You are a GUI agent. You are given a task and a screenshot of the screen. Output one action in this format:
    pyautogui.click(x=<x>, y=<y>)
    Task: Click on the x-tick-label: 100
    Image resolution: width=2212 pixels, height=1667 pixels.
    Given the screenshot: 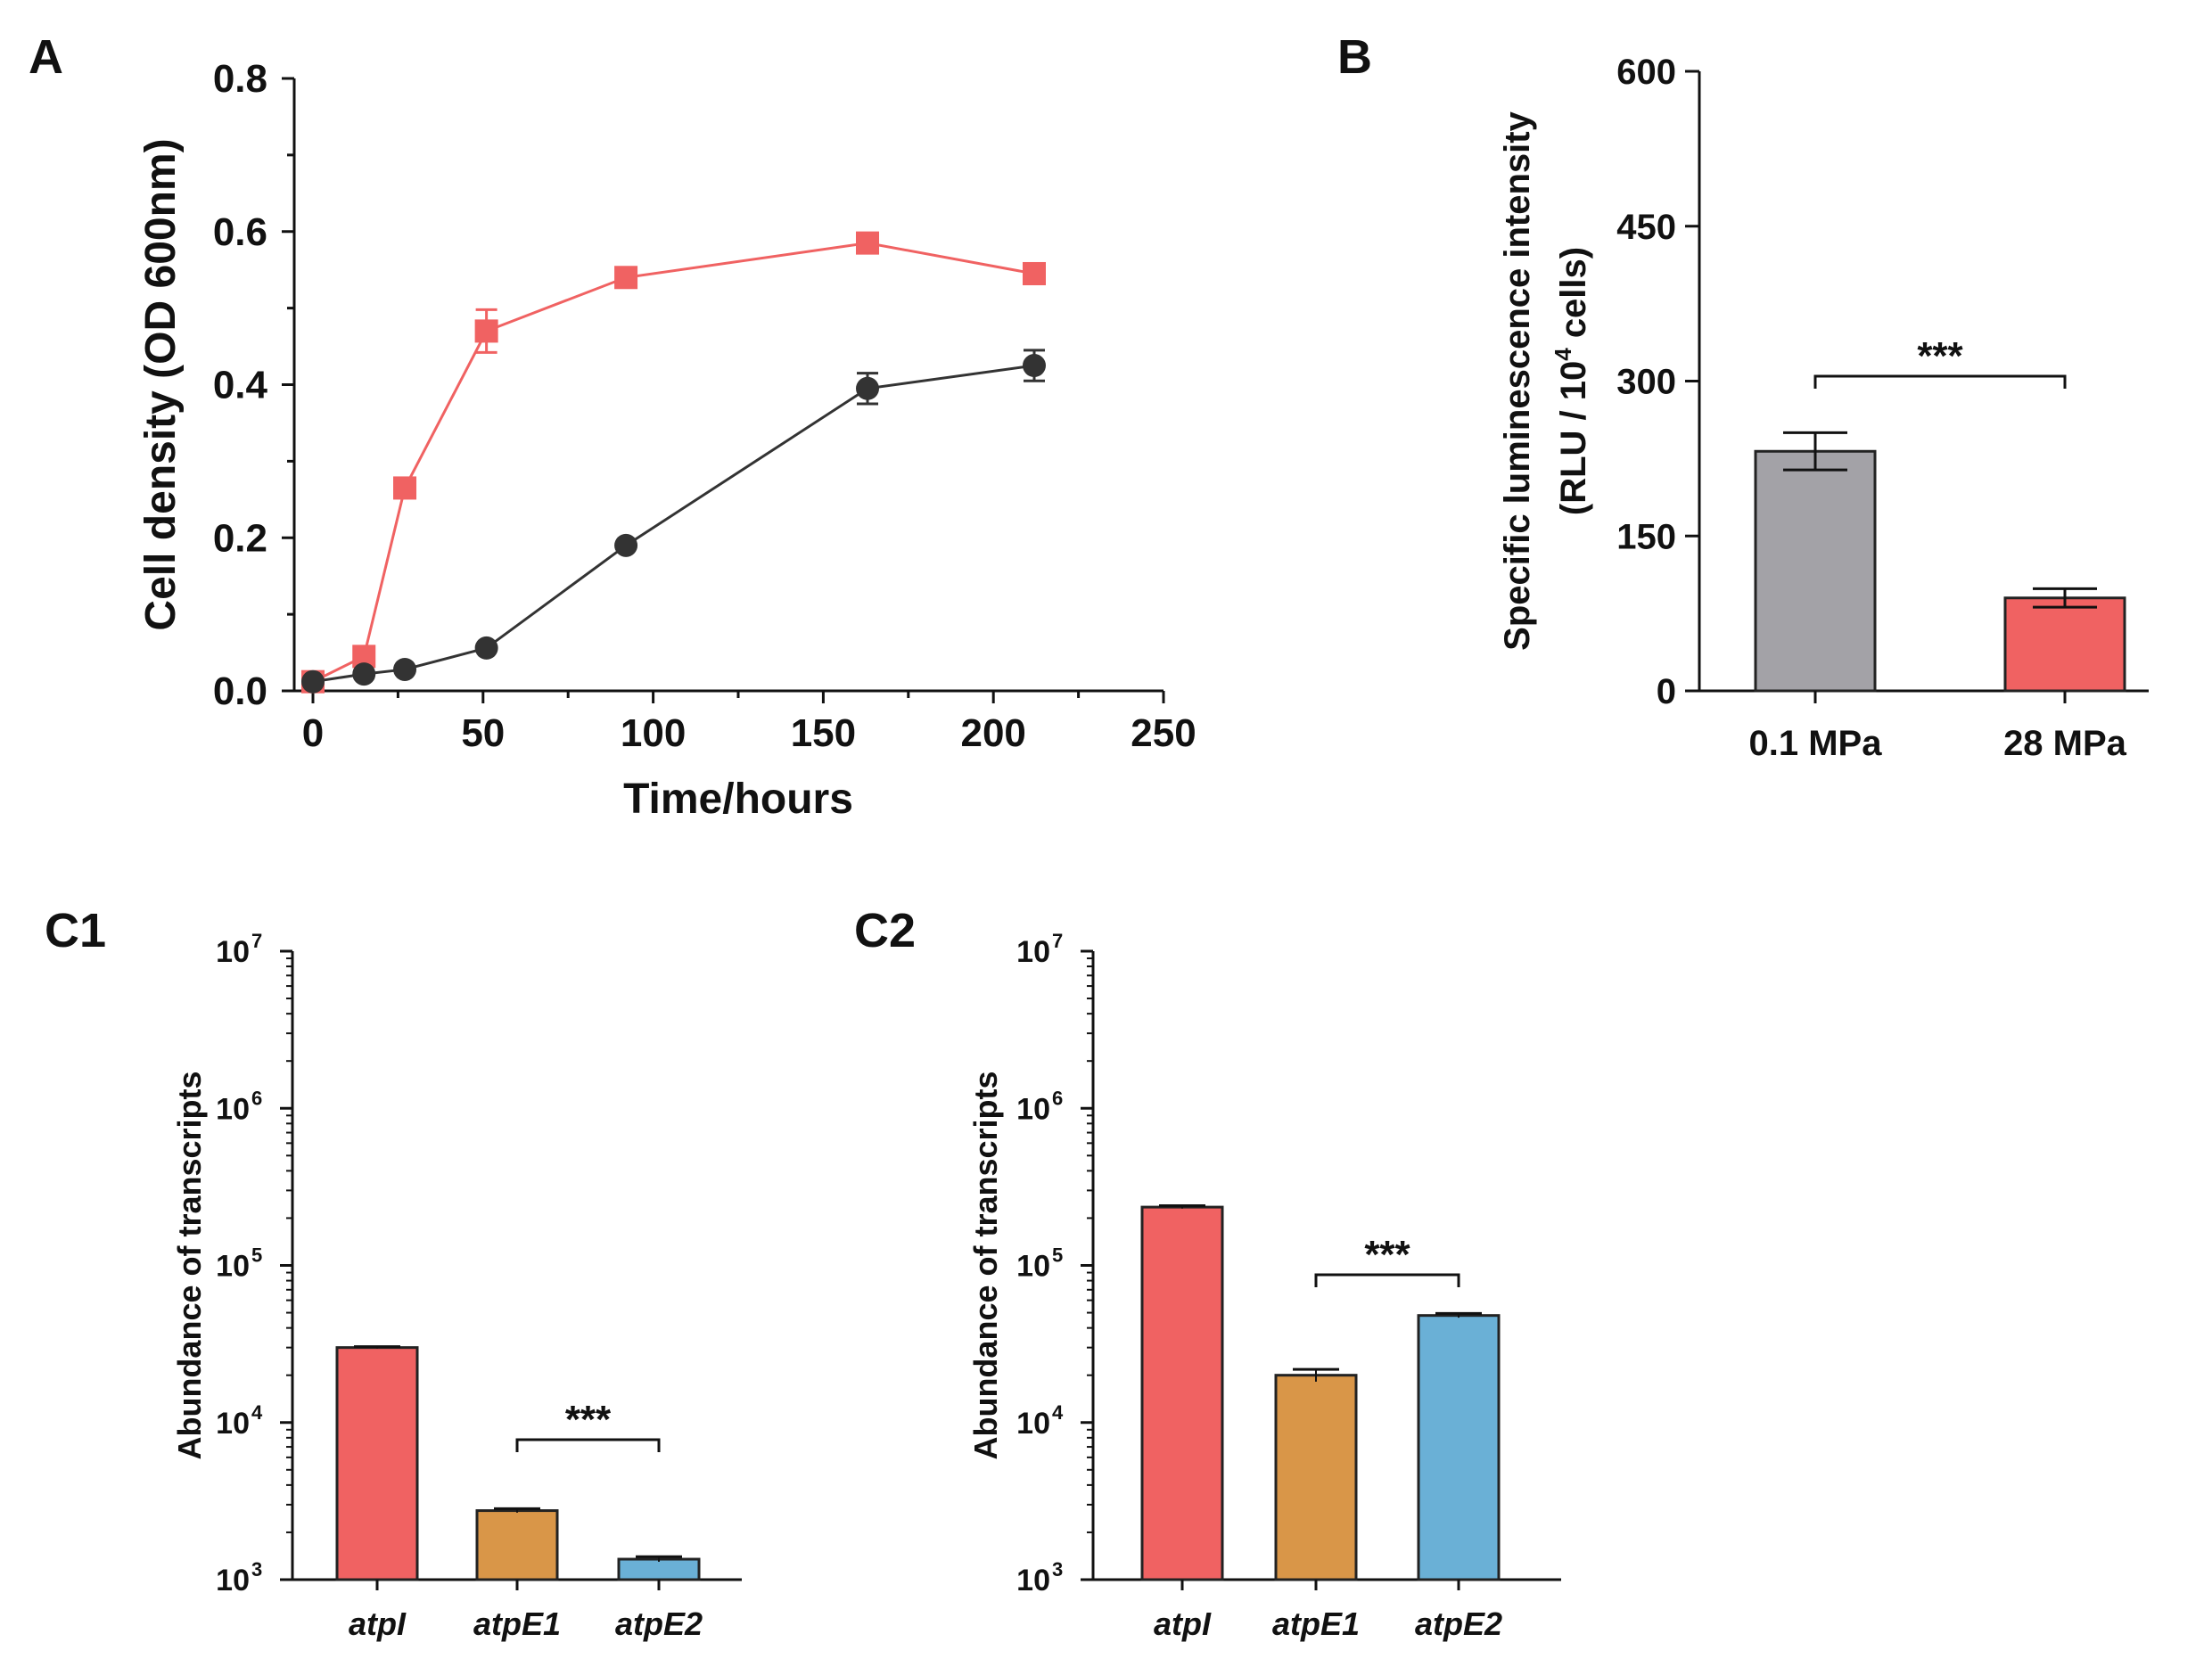 What is the action you would take?
    pyautogui.click(x=653, y=733)
    